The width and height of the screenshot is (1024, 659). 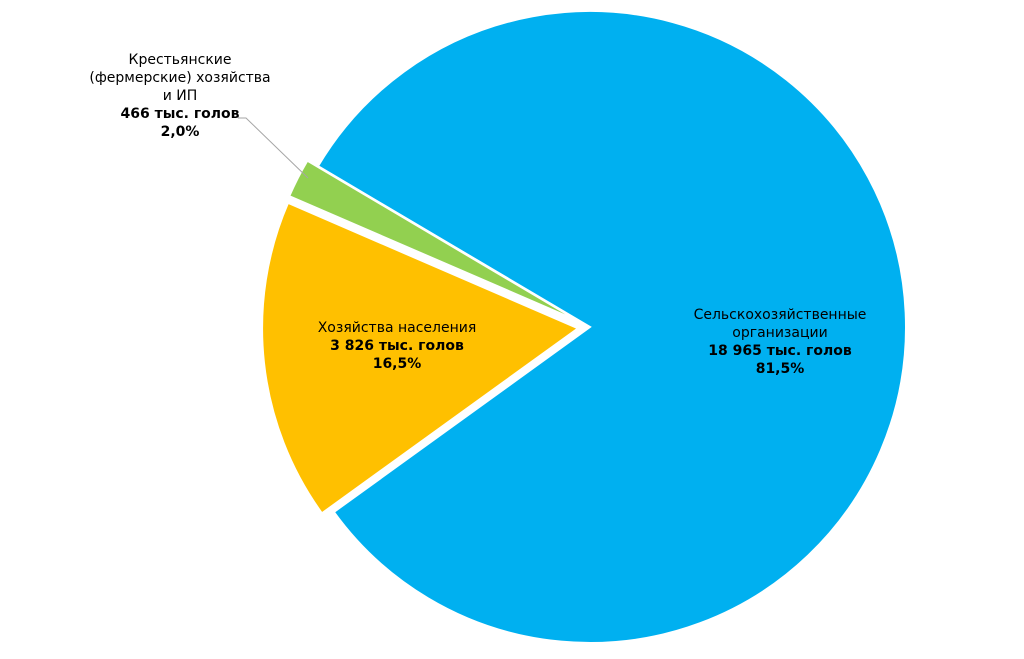 I want to click on label-line: Крестьянские, so click(x=180, y=60).